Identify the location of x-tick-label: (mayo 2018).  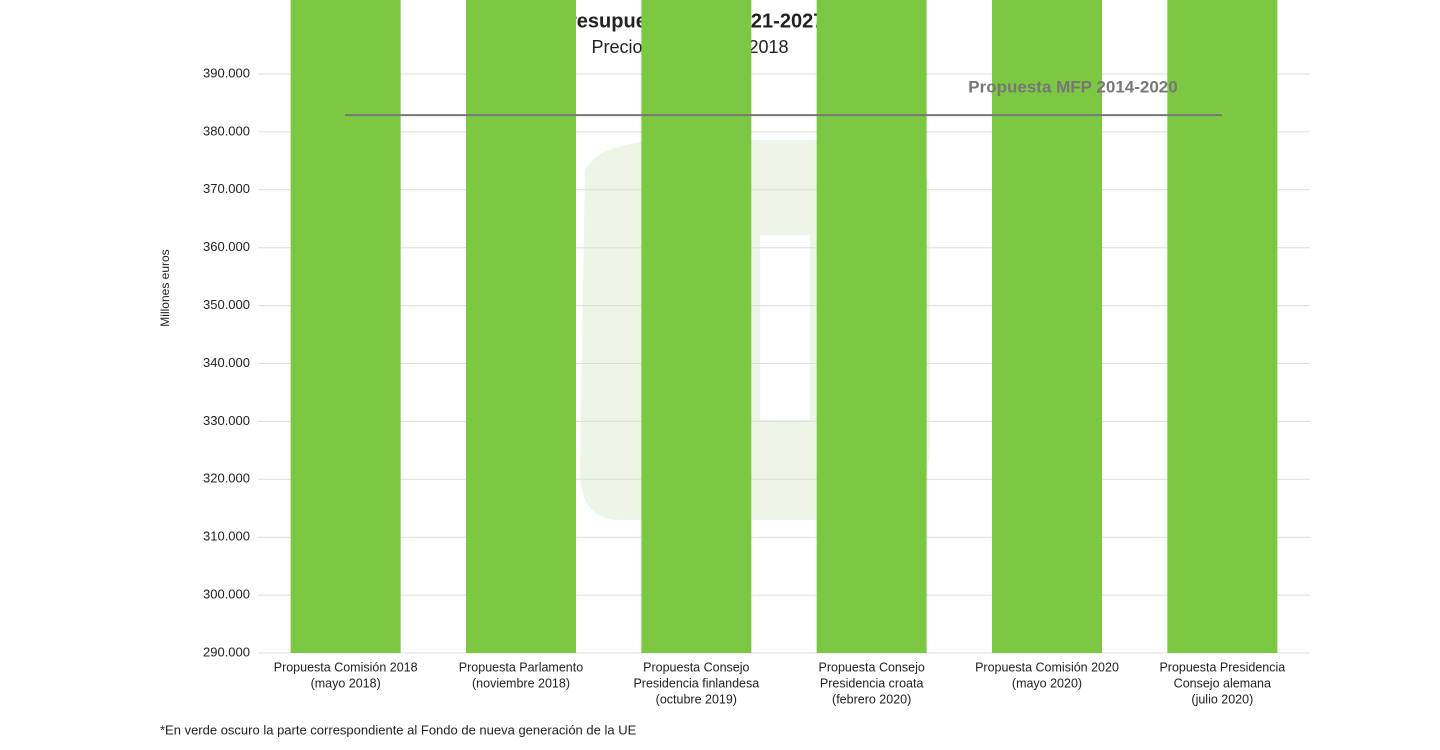
(346, 683).